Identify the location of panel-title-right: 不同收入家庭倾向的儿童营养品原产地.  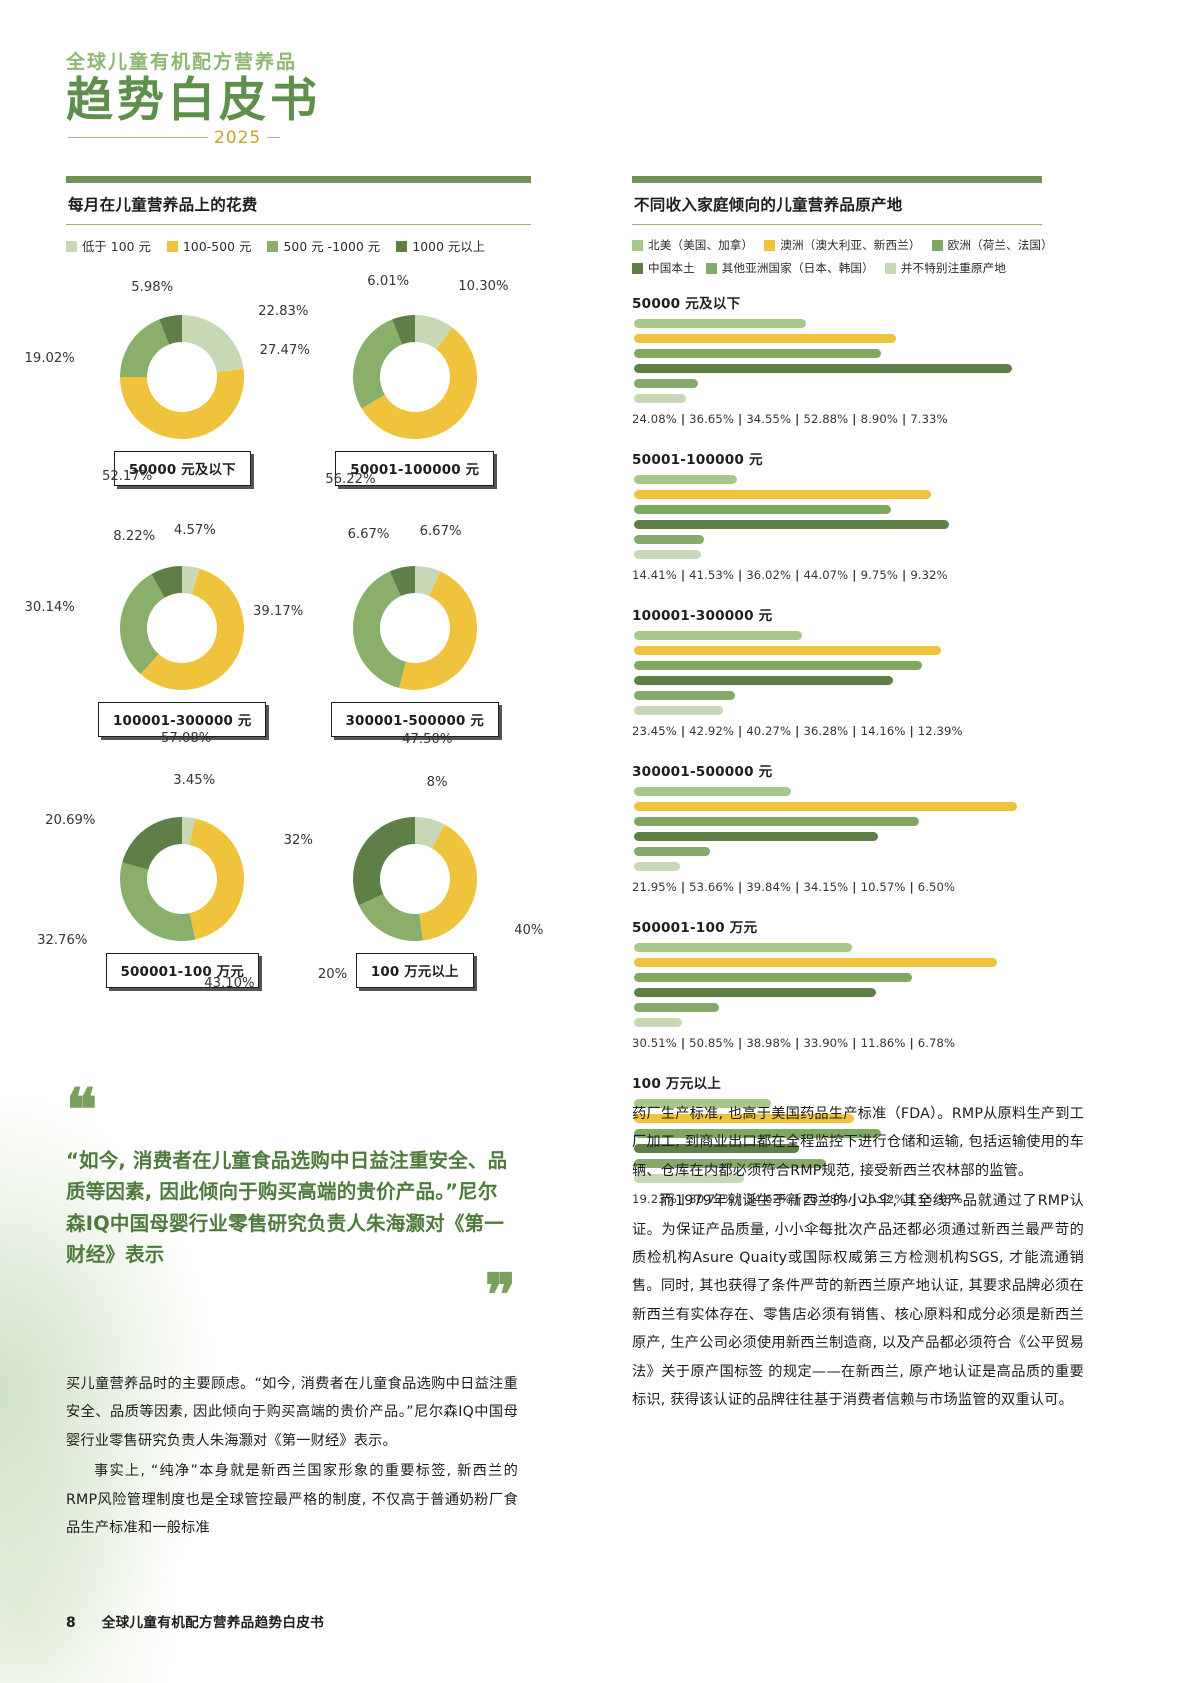
(837, 204).